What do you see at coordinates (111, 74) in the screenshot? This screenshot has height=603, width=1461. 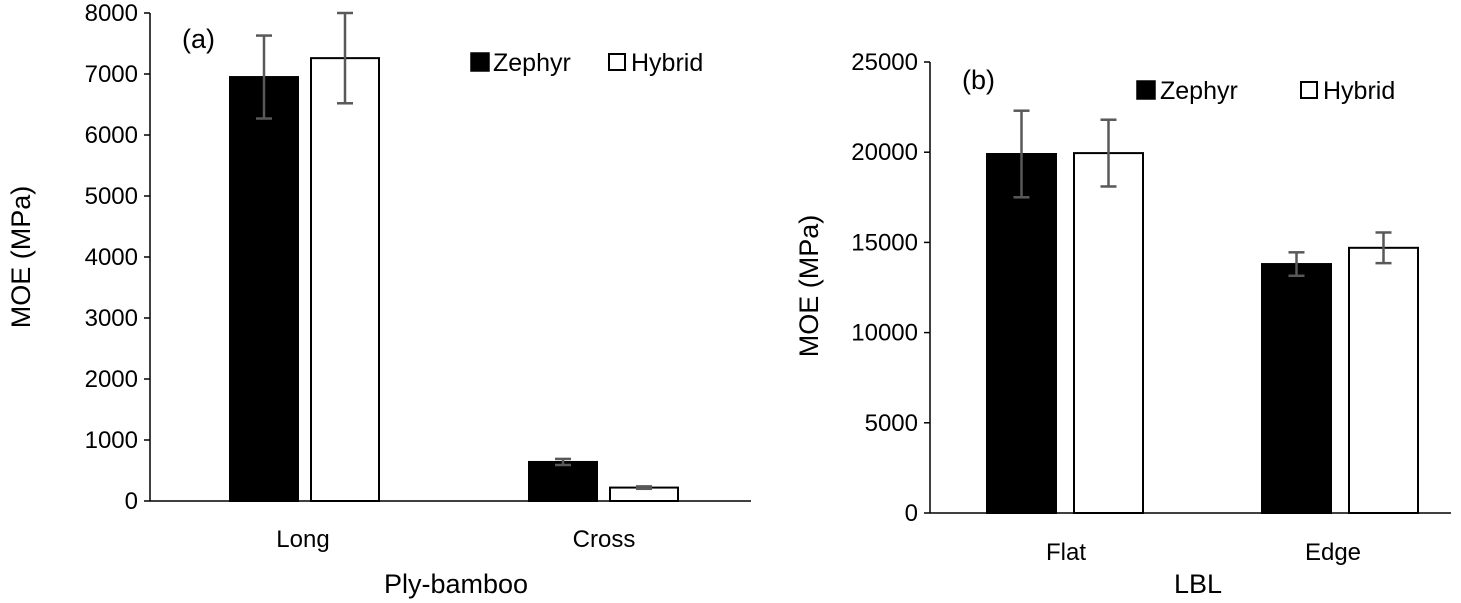 I see `y-tick-label: 7000` at bounding box center [111, 74].